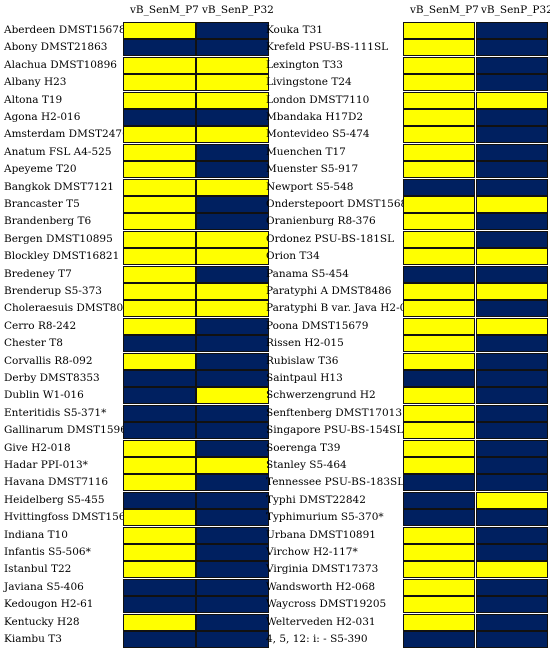  I want to click on serovar-label: Cerro R8-242, so click(40, 326).